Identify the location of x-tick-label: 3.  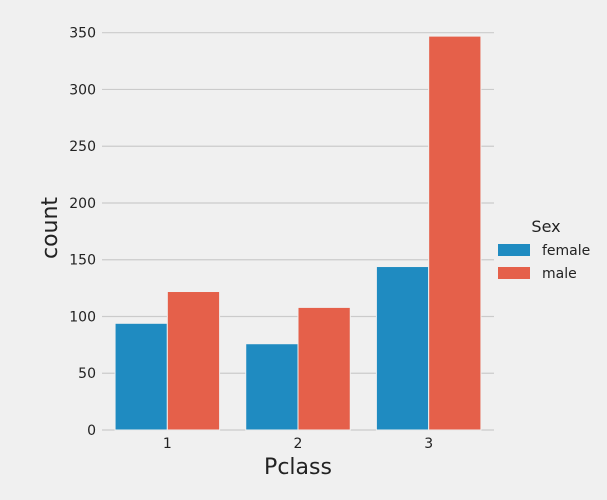
(428, 444).